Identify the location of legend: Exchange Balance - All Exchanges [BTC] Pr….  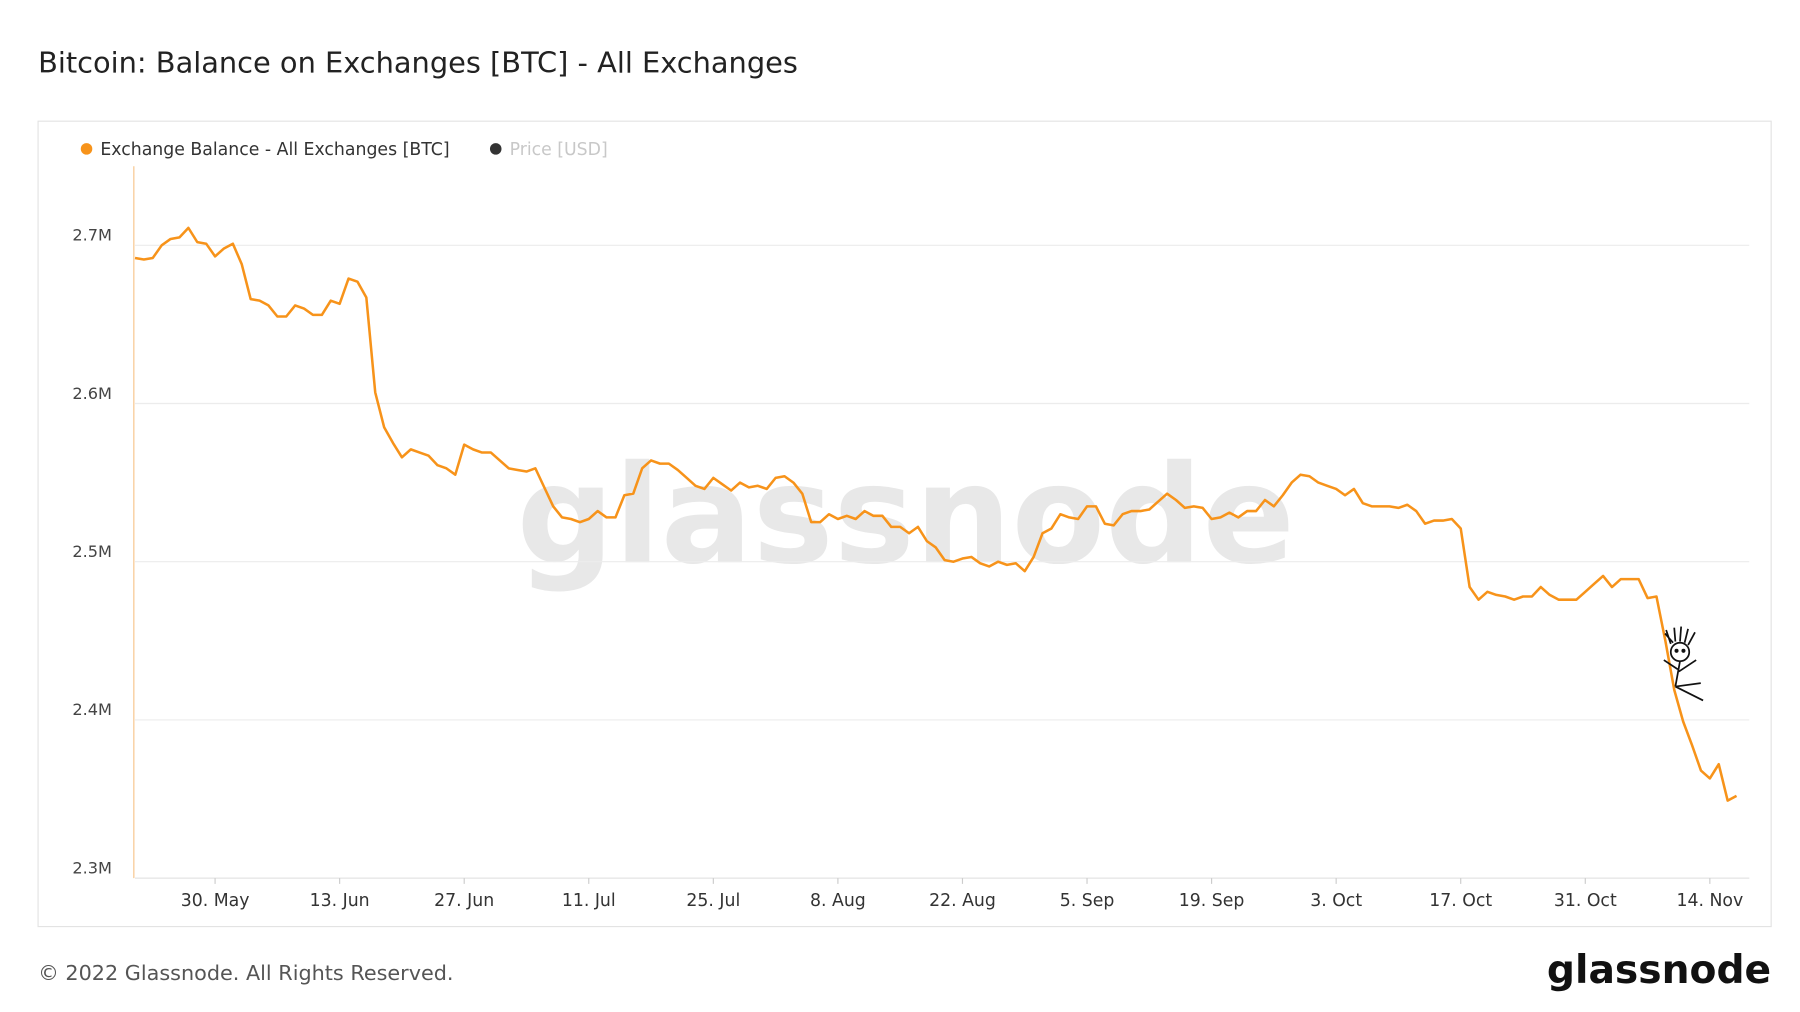
(344, 150).